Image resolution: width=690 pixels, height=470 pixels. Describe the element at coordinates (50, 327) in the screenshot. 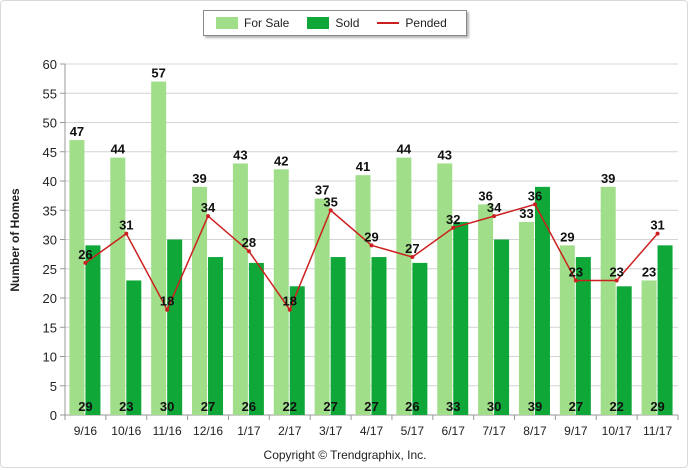

I see `y-tick-label: 15` at that location.